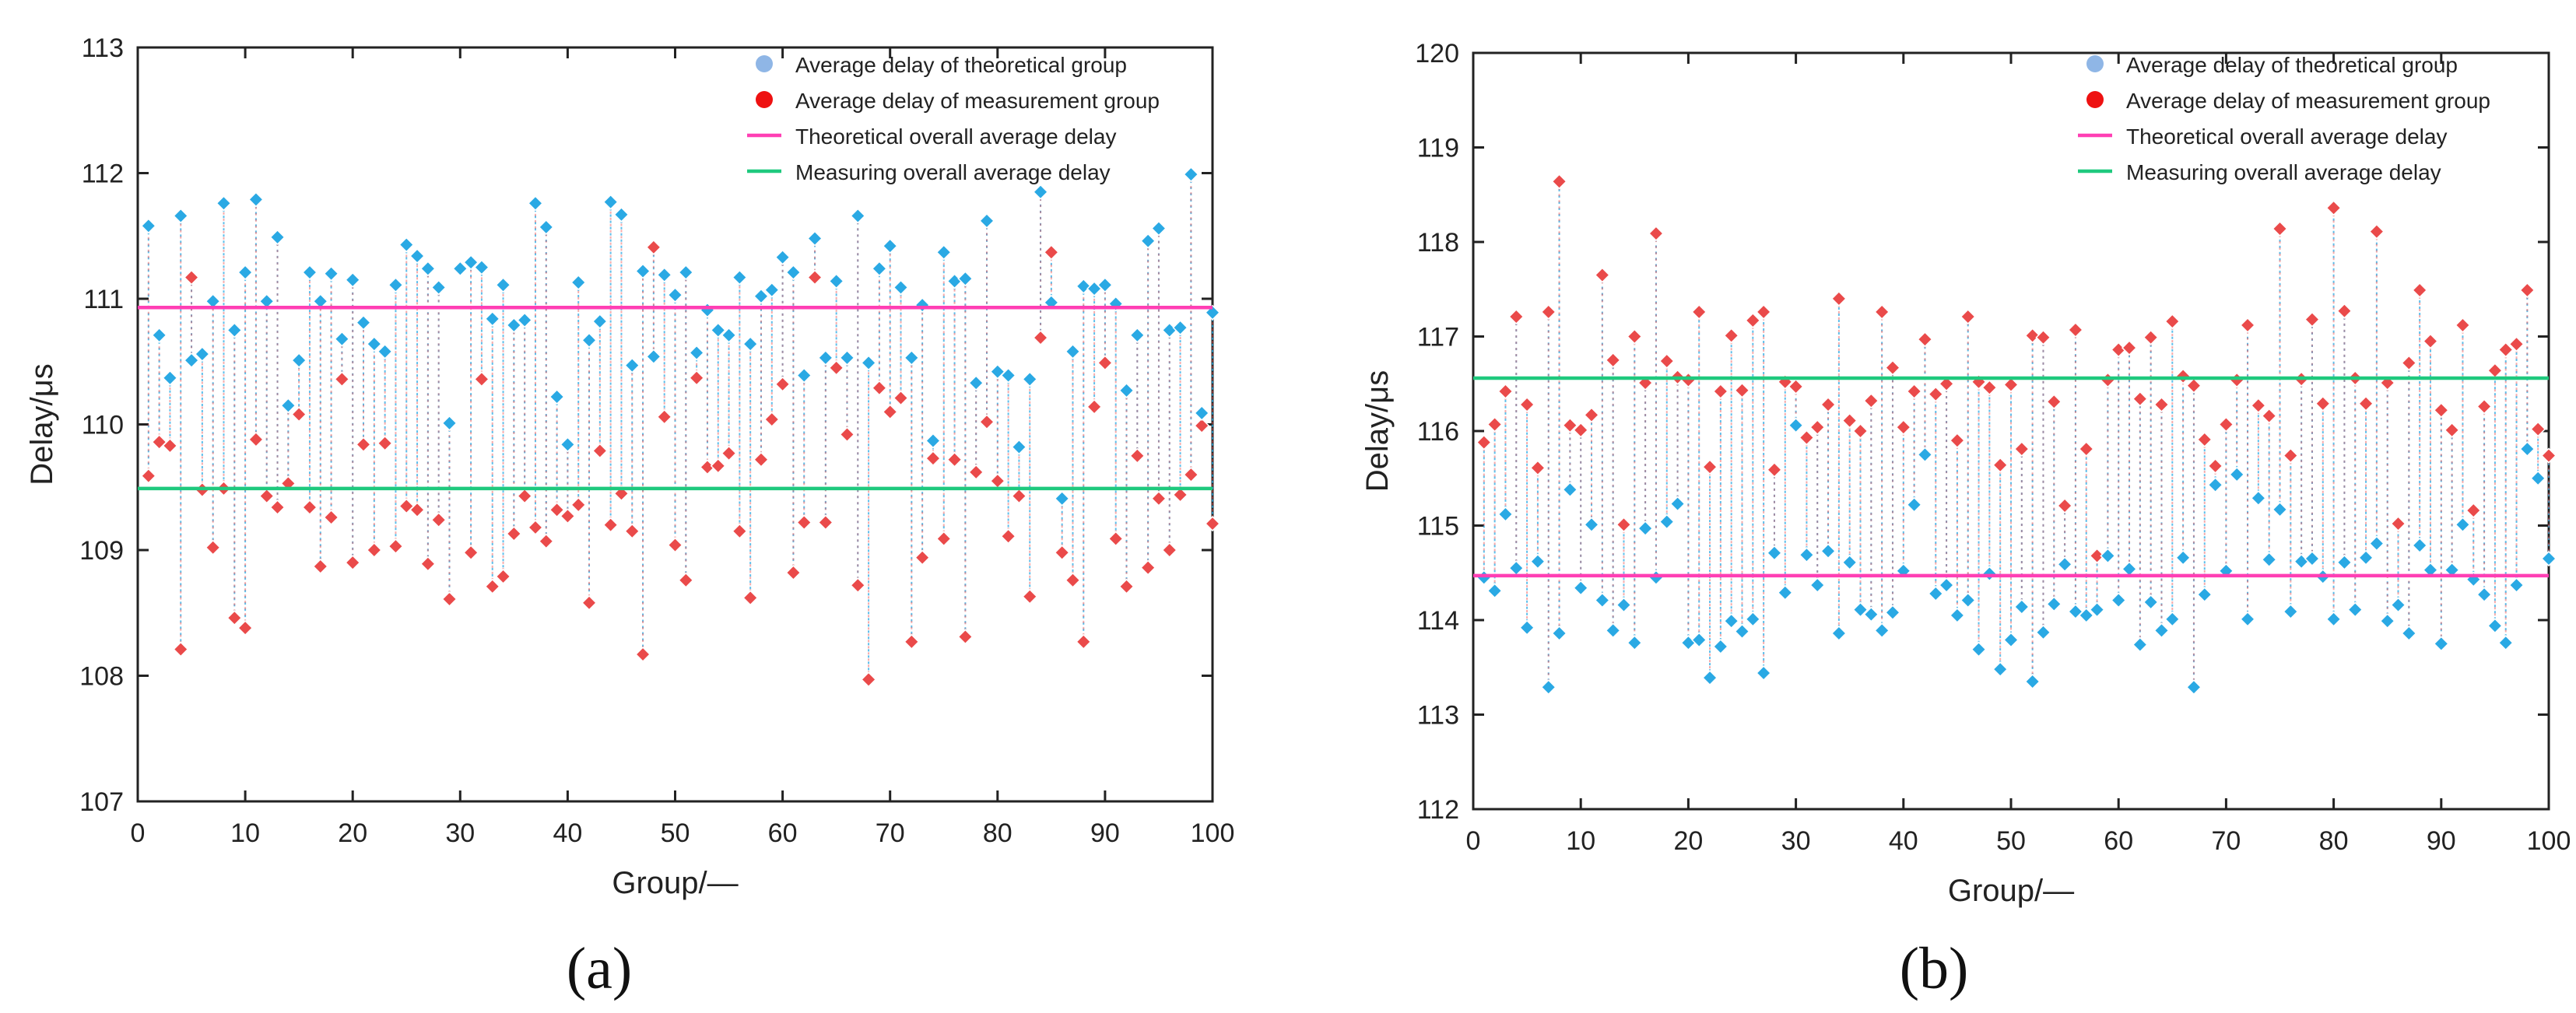  Describe the element at coordinates (2119, 841) in the screenshot. I see `x-tick-label: 60` at that location.